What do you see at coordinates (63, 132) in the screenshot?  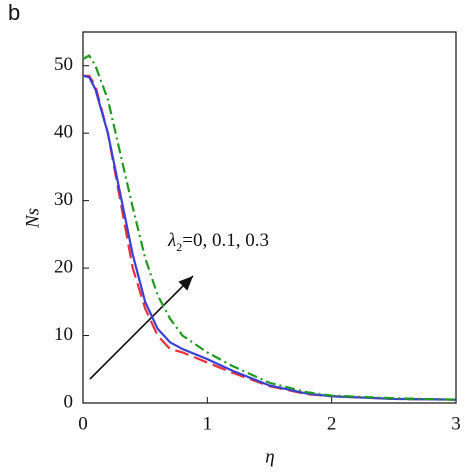 I see `y-tick-label: 40` at bounding box center [63, 132].